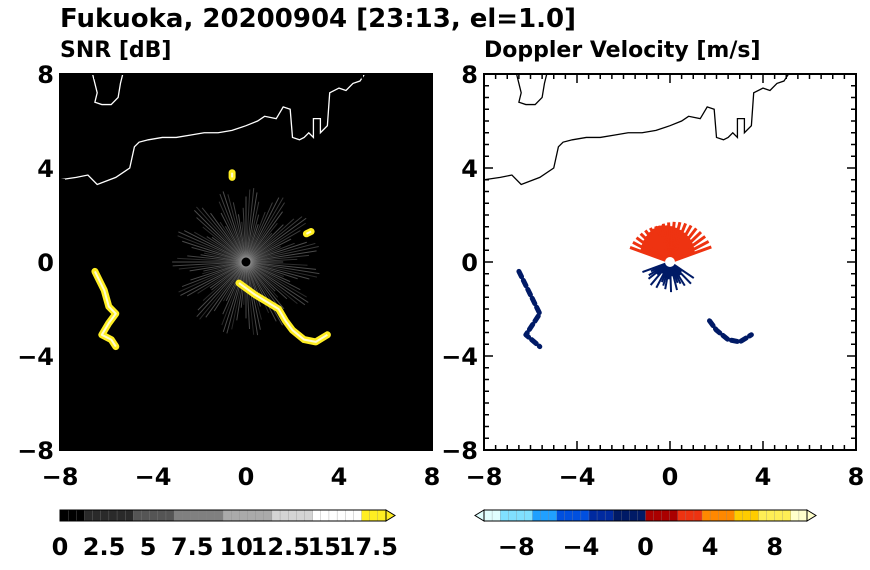 The width and height of the screenshot is (870, 570). I want to click on snr-panel-title: SNR [dB], so click(115, 50).